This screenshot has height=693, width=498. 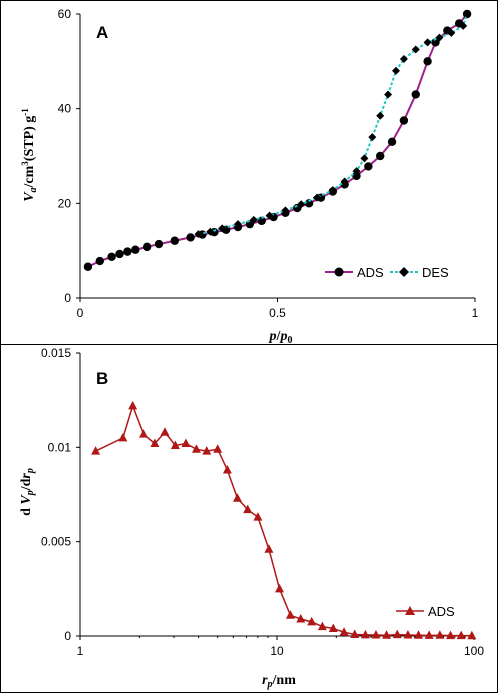 What do you see at coordinates (29, 155) in the screenshot?
I see `panel-a-ylabel: Va/cm3(STP) g-1` at bounding box center [29, 155].